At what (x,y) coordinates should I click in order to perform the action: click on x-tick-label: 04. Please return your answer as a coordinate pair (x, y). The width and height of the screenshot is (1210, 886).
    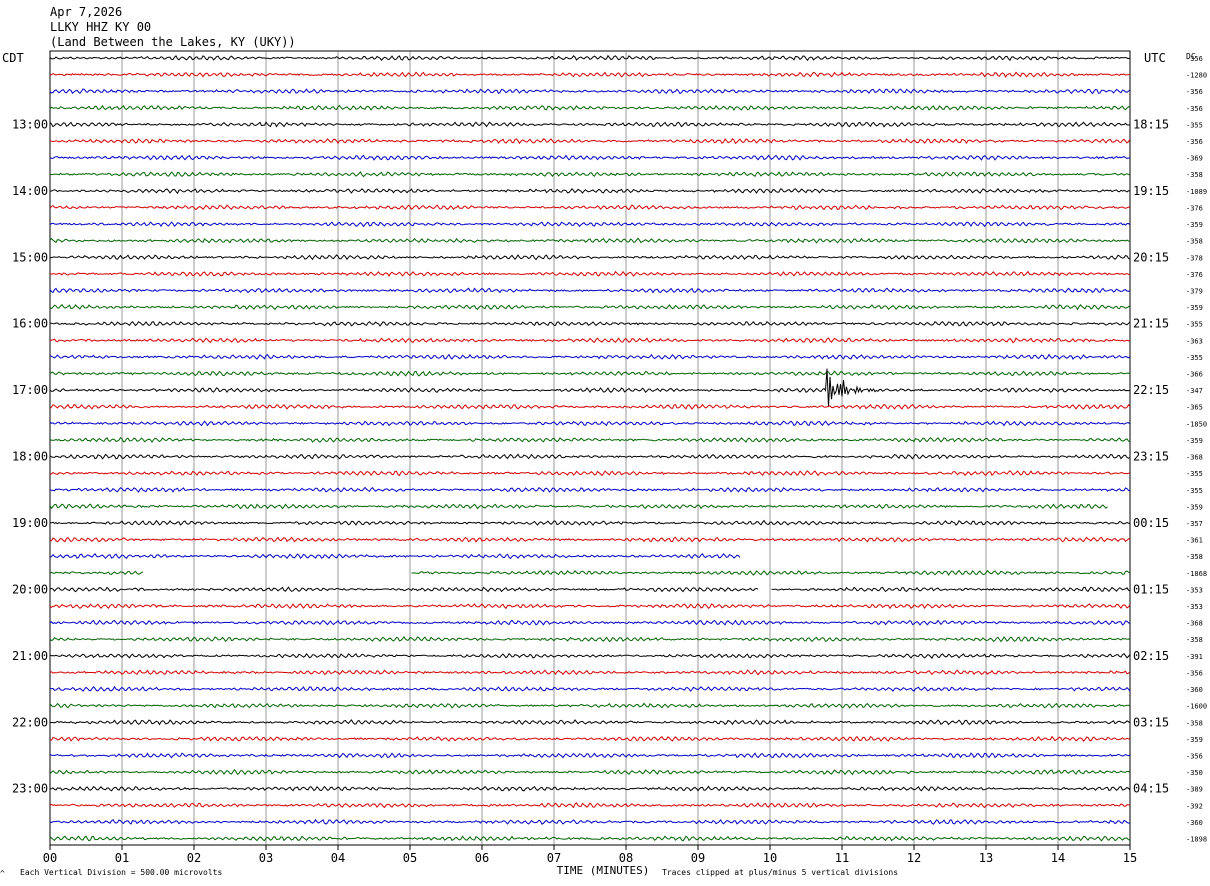
    Looking at the image, I should click on (338, 858).